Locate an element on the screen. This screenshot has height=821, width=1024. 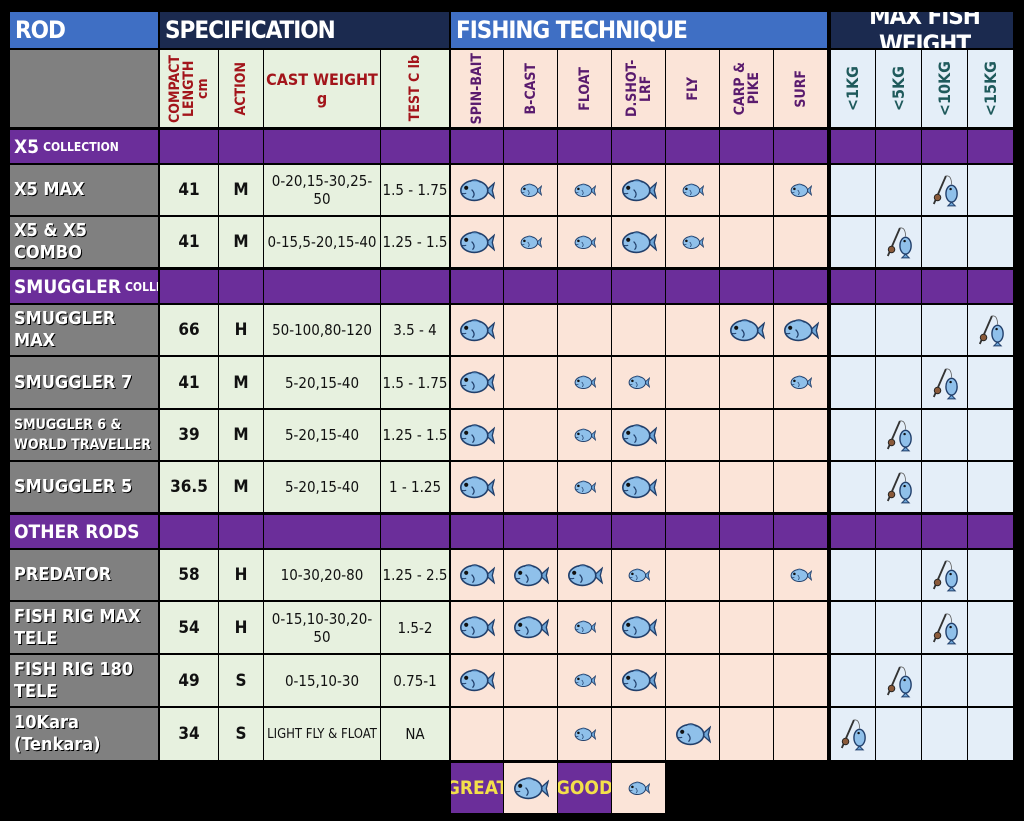
header-text: ROD is located at coordinates (40, 30).